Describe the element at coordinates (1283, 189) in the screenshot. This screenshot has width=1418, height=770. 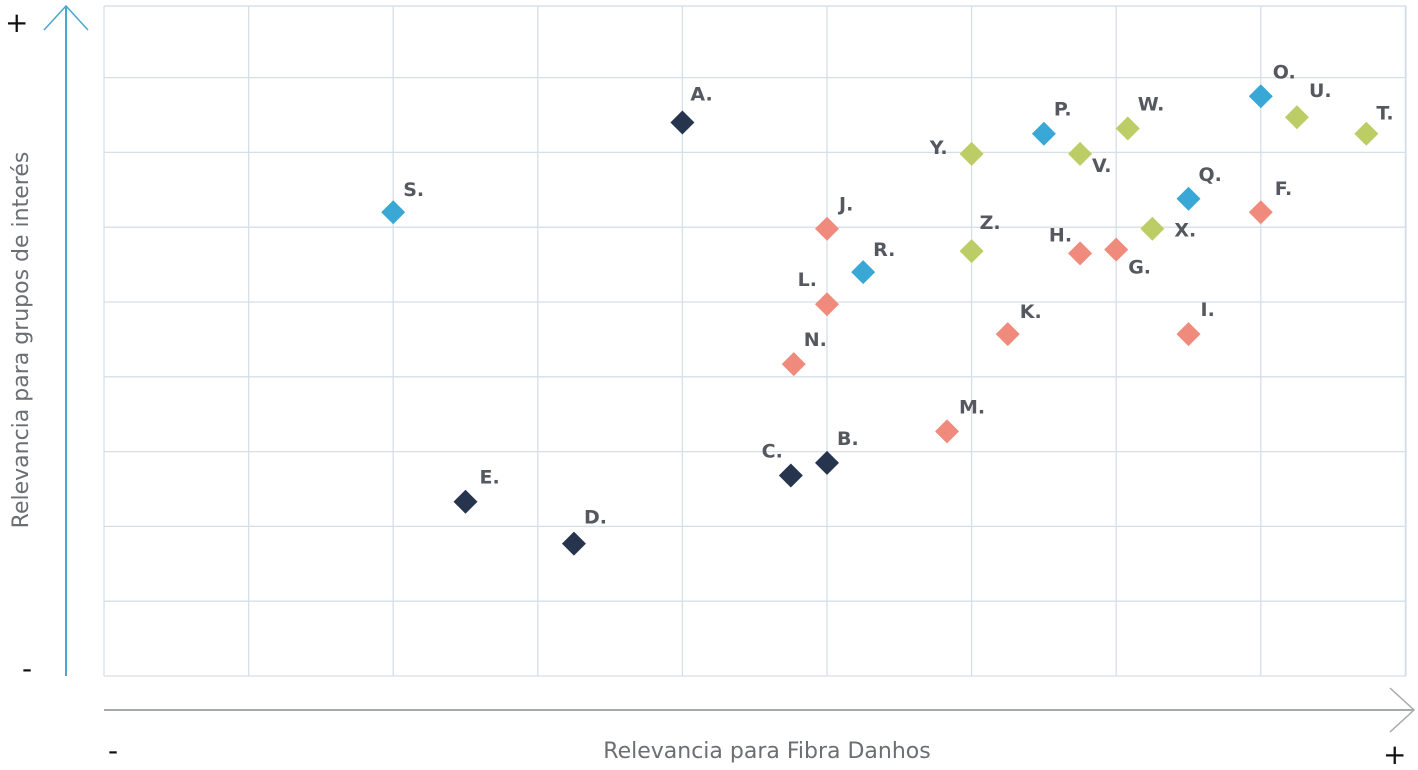
I see `point-label: F.` at that location.